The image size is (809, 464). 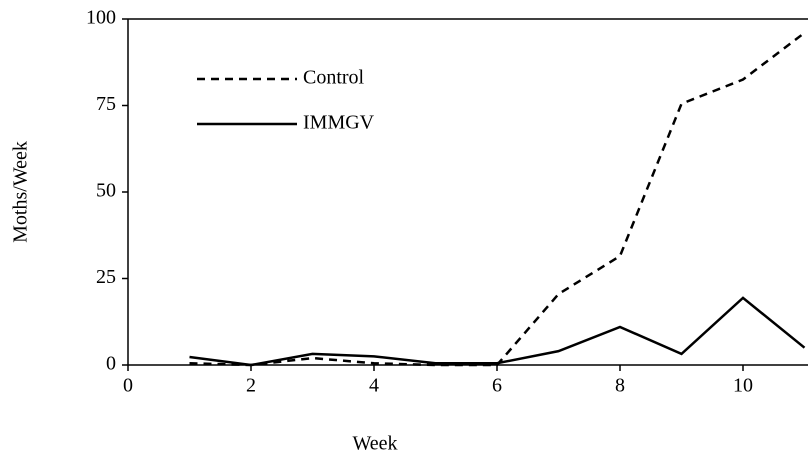 What do you see at coordinates (497, 331) in the screenshot?
I see `series-line` at bounding box center [497, 331].